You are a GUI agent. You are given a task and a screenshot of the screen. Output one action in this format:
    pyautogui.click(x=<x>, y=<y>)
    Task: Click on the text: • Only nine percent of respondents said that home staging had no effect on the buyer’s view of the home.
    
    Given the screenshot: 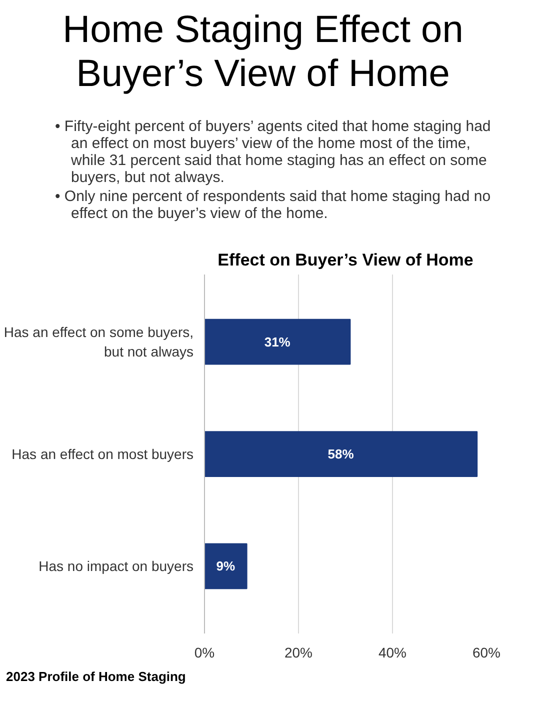 What is the action you would take?
    pyautogui.click(x=273, y=205)
    